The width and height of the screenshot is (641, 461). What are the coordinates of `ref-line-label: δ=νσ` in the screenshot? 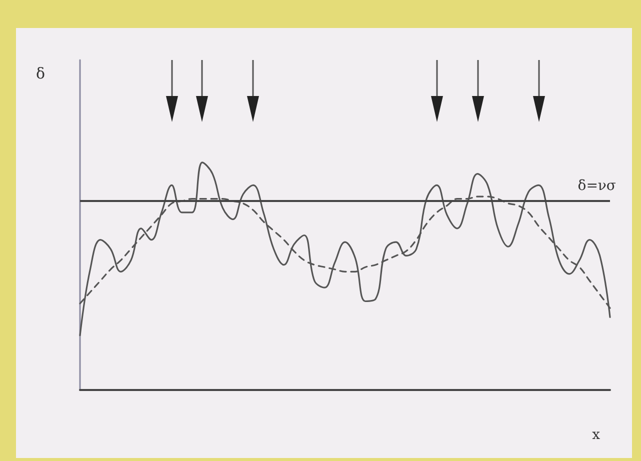 It's located at (597, 186).